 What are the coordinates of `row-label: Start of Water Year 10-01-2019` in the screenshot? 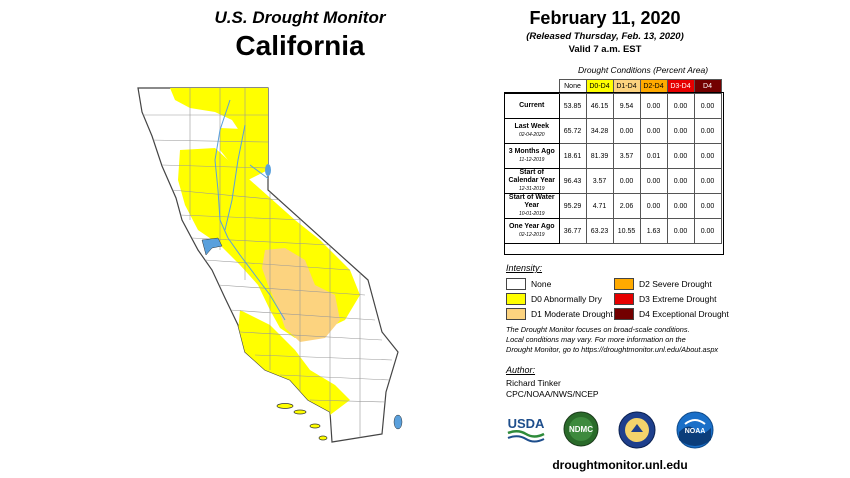 It's located at (532, 206).